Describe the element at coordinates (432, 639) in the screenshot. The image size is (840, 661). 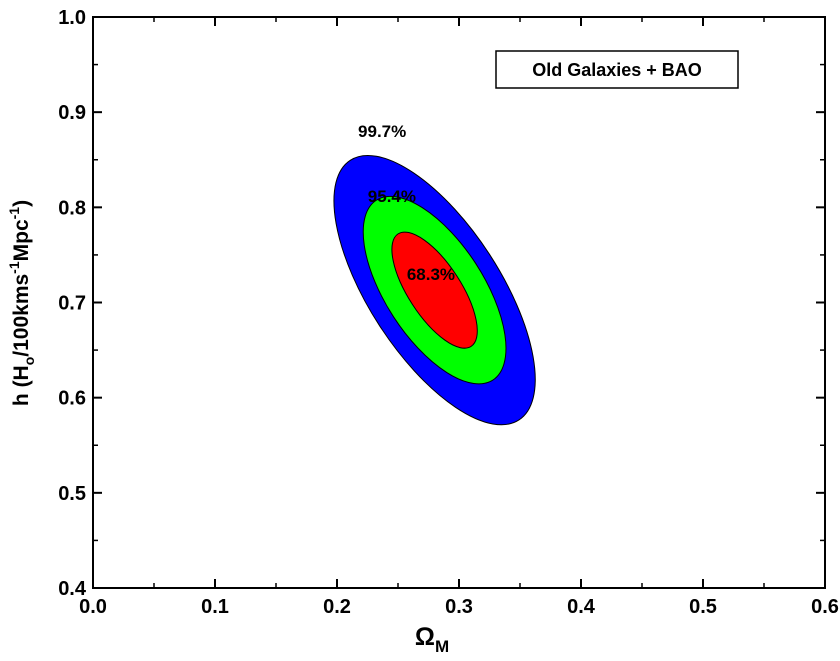
I see `x-axis-title: ΩM` at that location.